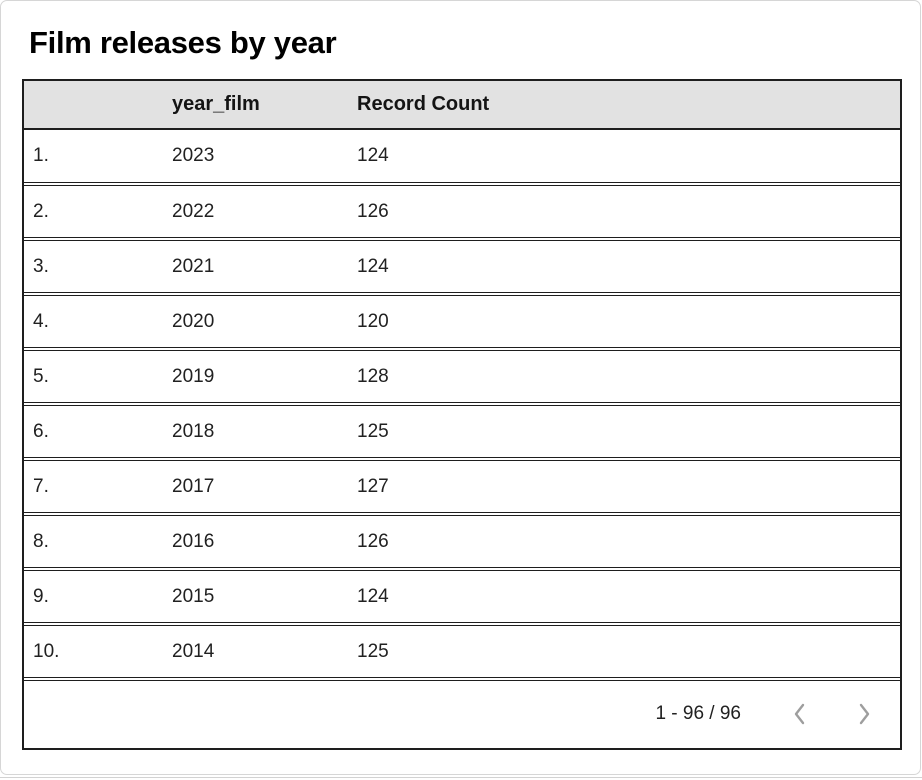 This screenshot has width=922, height=780. What do you see at coordinates (41, 596) in the screenshot?
I see `row-index: 9.` at bounding box center [41, 596].